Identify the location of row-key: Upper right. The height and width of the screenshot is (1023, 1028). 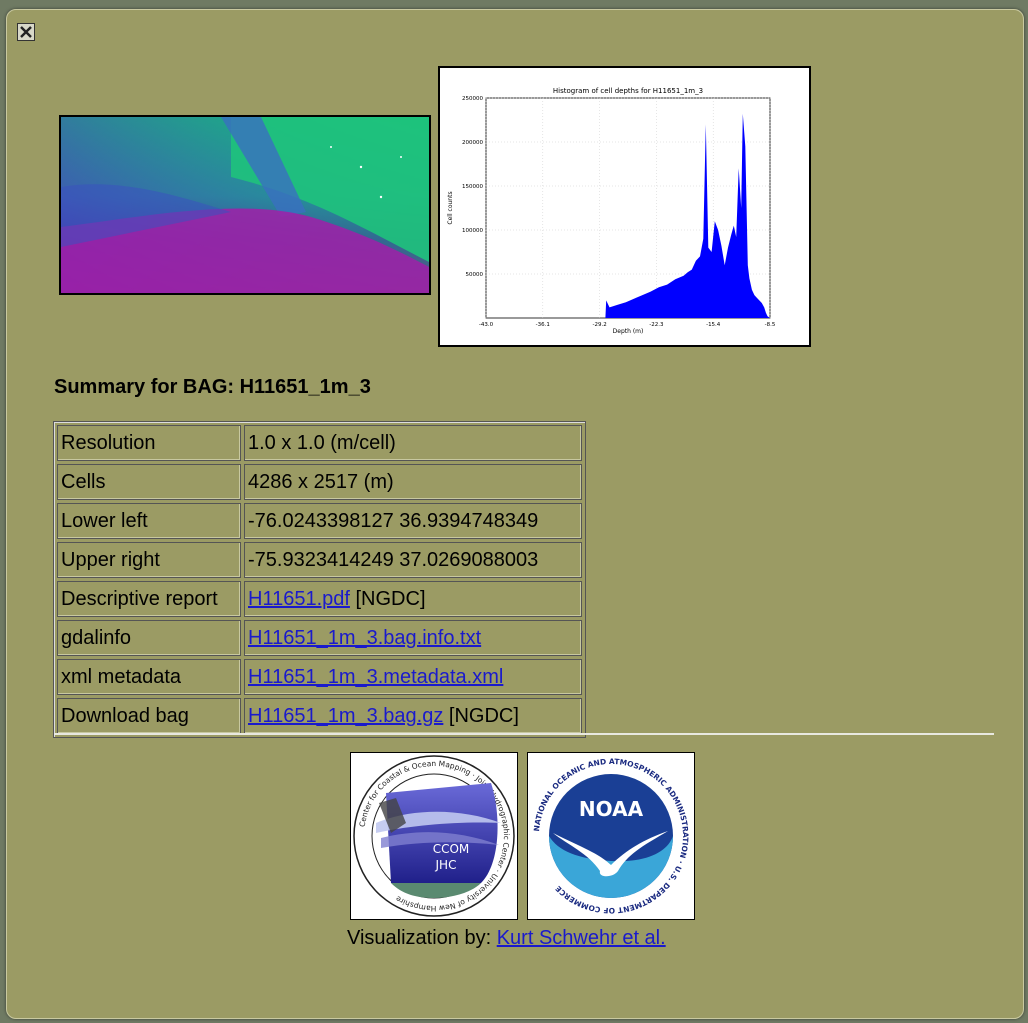
(149, 560).